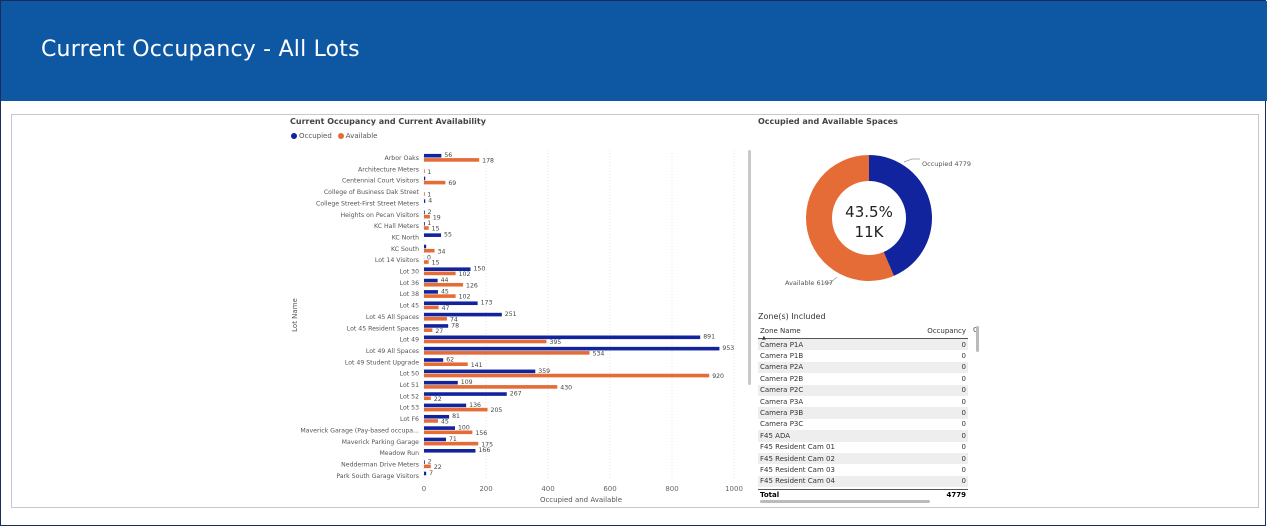  I want to click on col-zone-name: Zone Name, so click(780, 331).